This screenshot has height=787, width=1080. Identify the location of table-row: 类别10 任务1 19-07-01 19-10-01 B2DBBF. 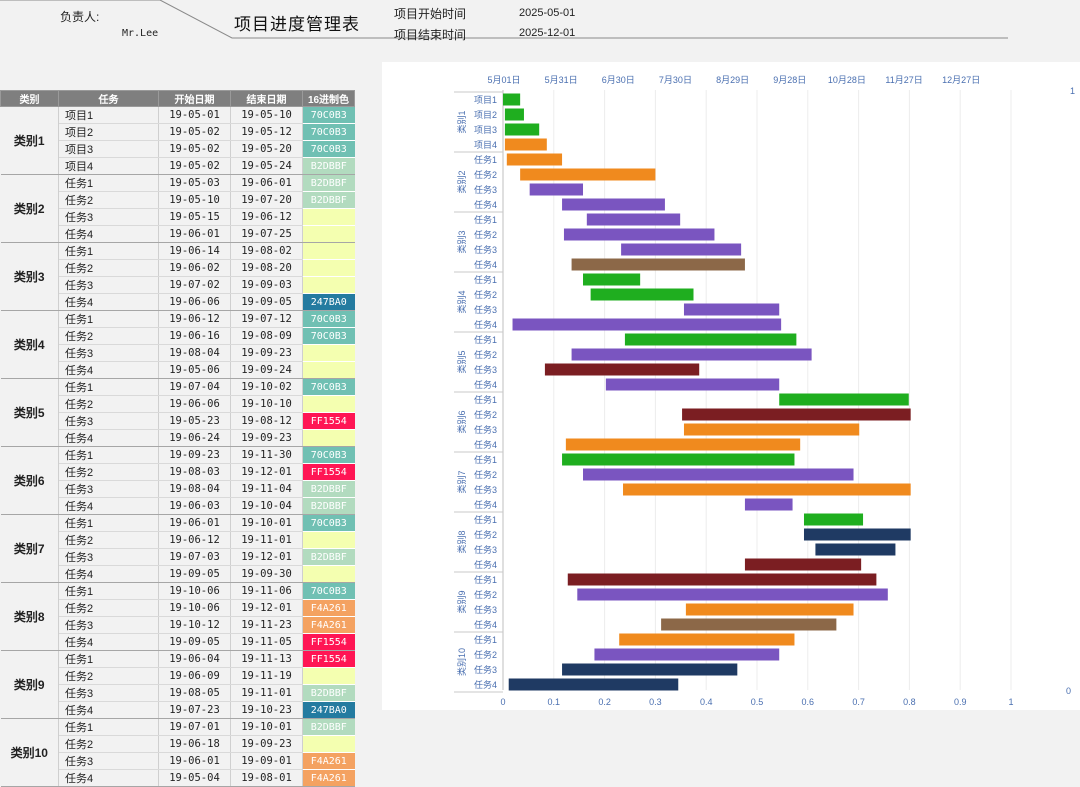
(177, 752).